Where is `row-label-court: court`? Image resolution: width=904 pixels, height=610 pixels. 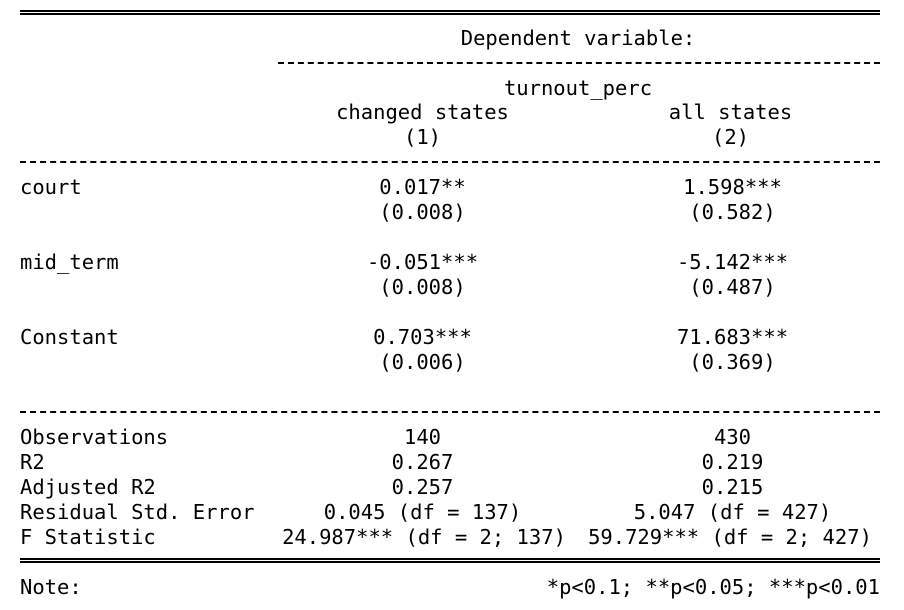 row-label-court: court is located at coordinates (51, 187).